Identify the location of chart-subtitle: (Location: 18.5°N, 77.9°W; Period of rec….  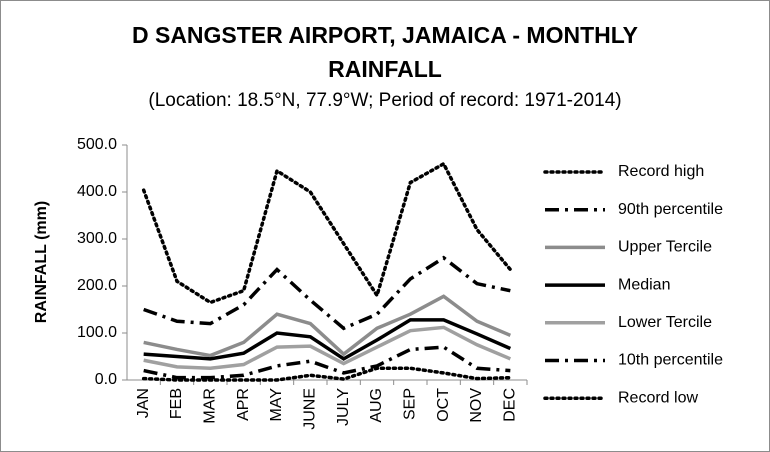
(385, 100).